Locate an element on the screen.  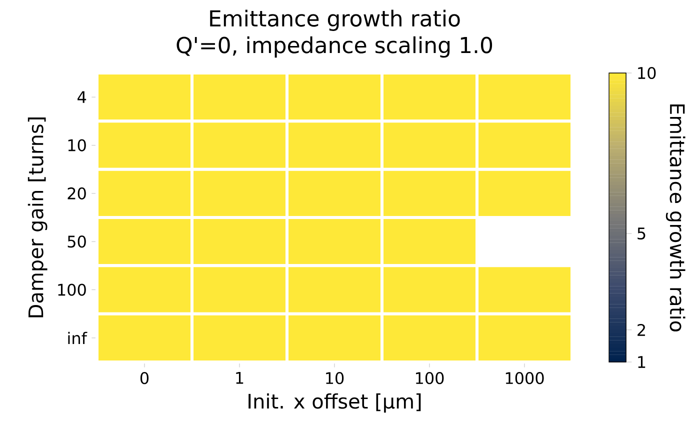
x-axis-title: Init. x offset [μm] is located at coordinates (334, 403).